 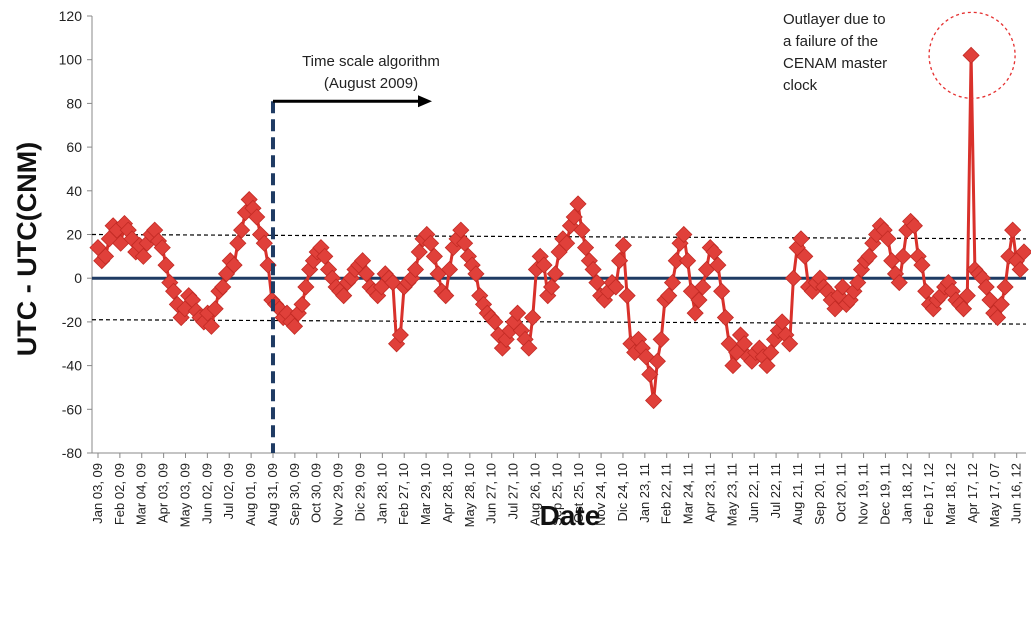 I want to click on x-tick-label: Apr 23, 11, so click(x=709, y=492).